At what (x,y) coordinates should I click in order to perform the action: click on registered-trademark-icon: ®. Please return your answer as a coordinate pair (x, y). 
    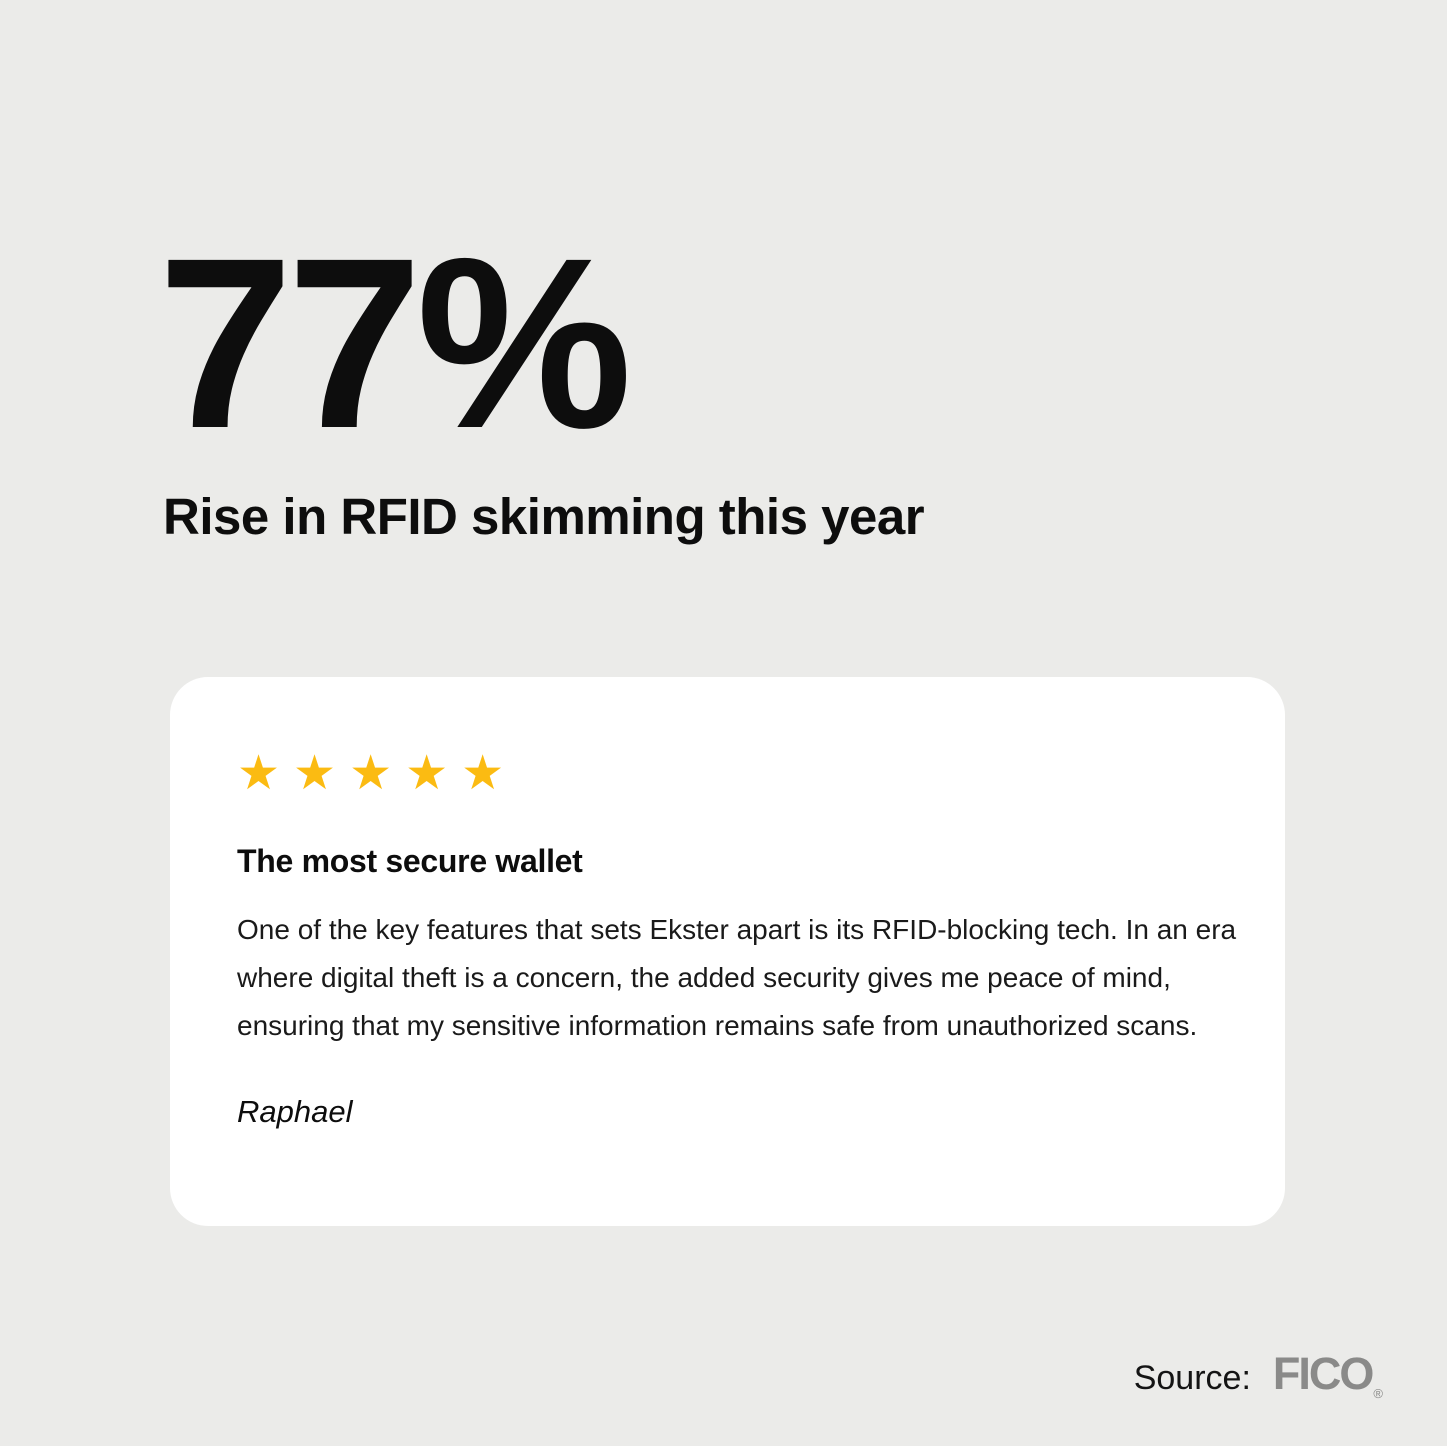
    Looking at the image, I should click on (1378, 1393).